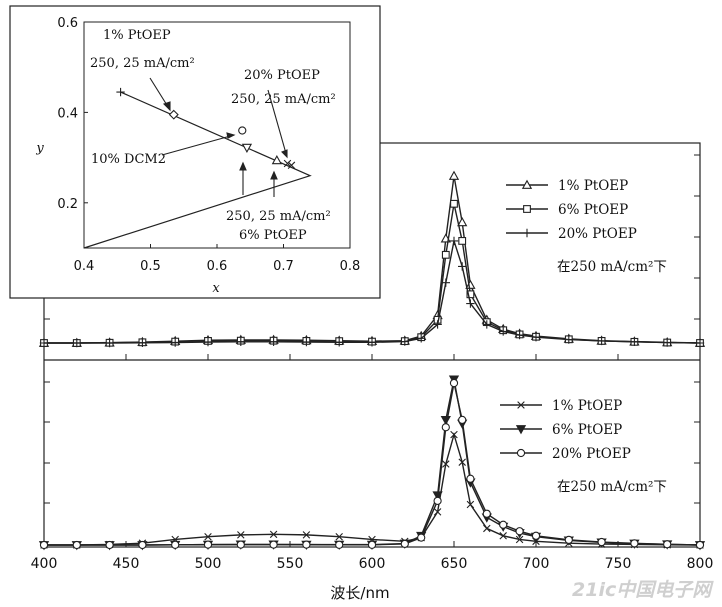  Describe the element at coordinates (39, 148) in the screenshot. I see `inset-y-label: y` at that location.